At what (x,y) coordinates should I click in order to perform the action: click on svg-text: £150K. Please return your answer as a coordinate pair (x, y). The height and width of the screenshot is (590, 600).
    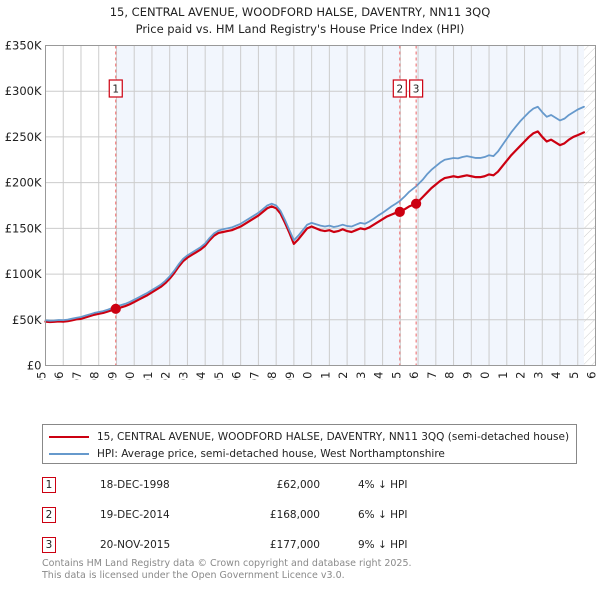
    Looking at the image, I should click on (23, 228).